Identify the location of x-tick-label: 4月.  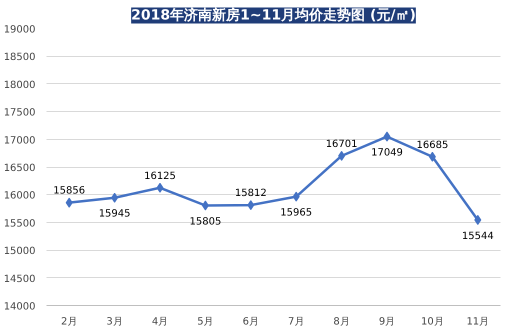
(160, 322).